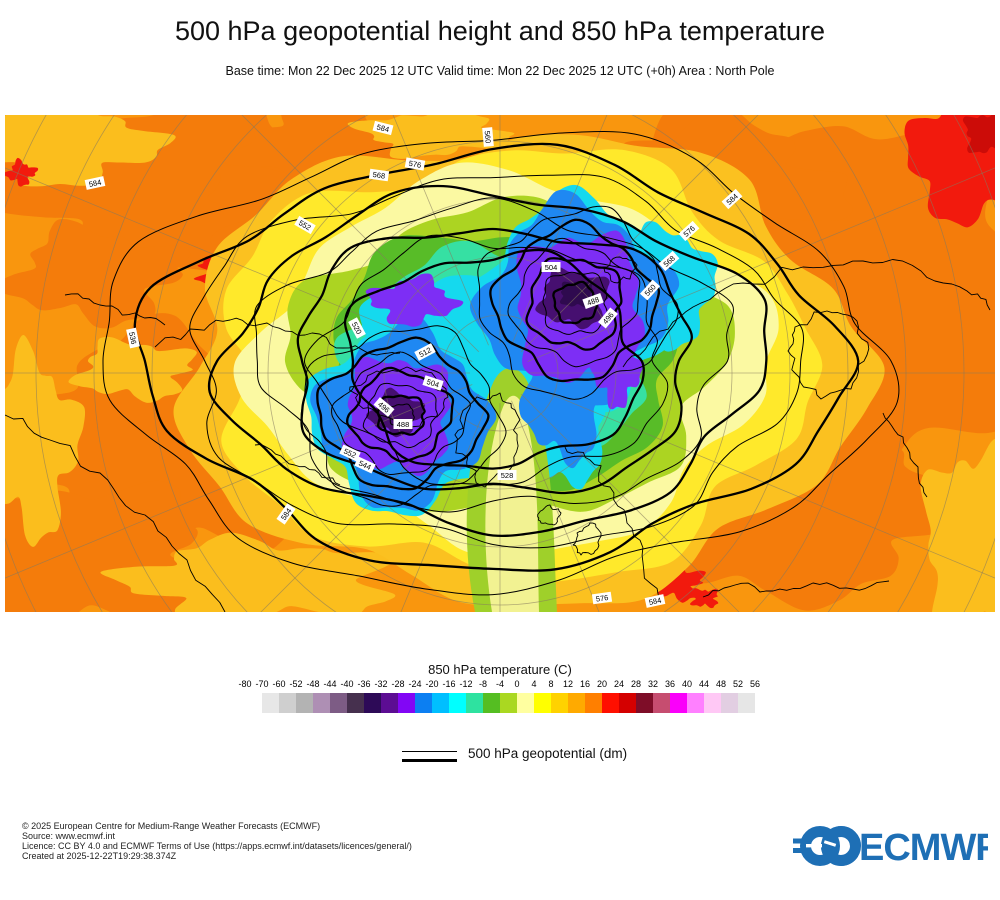 This screenshot has width=1000, height=900. I want to click on svg-text: 568, so click(379, 175).